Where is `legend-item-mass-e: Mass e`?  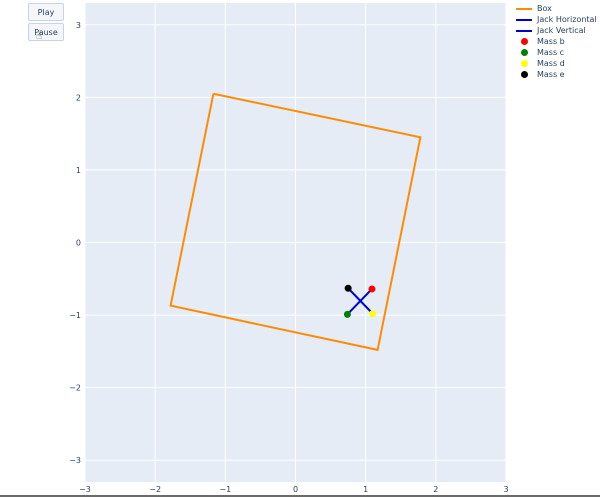 legend-item-mass-e: Mass e is located at coordinates (556, 74).